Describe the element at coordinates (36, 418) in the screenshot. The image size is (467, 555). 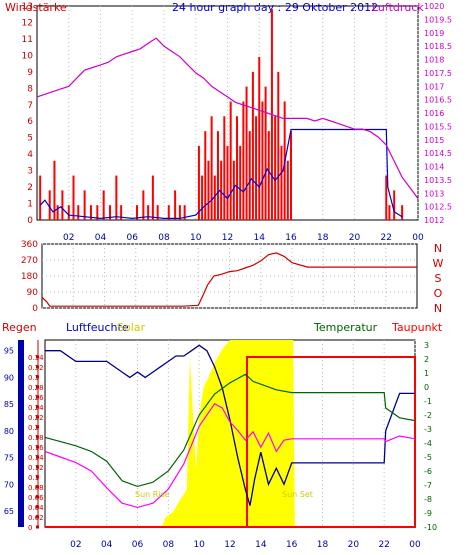
I see `rain-tick-label: 0.22` at that location.